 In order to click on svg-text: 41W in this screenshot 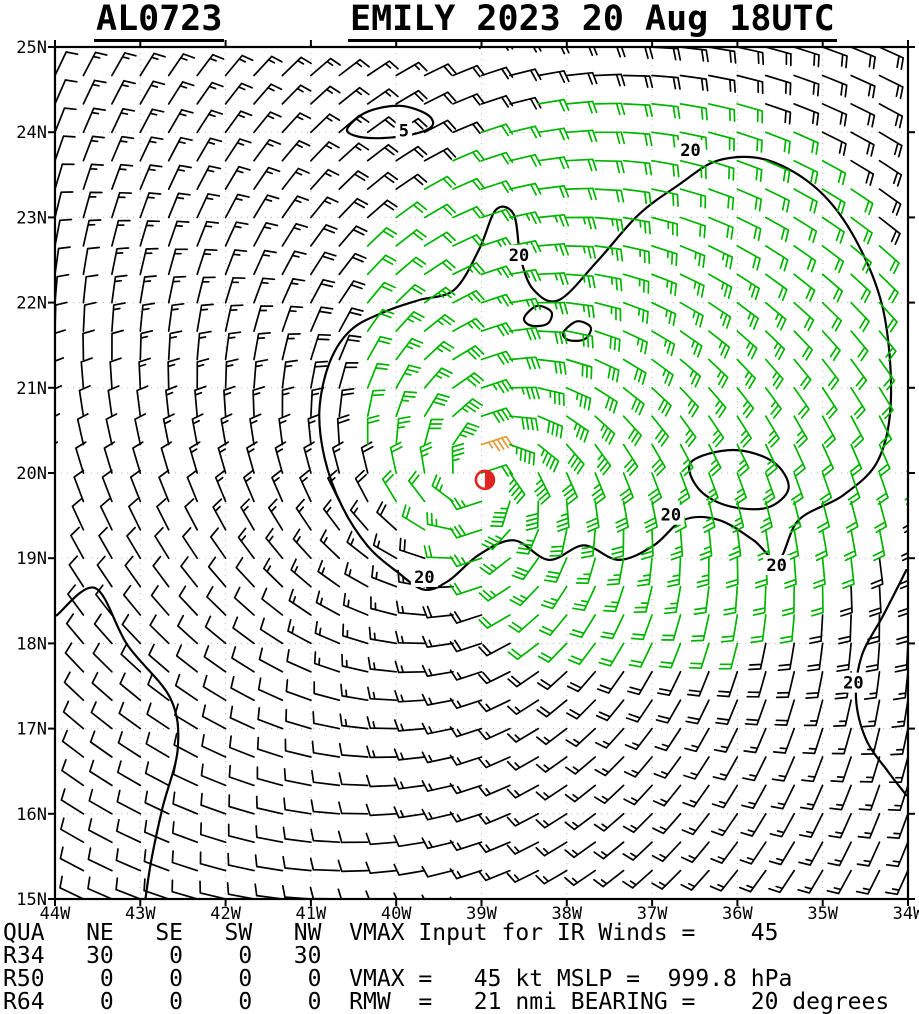, I will do `click(311, 914)`.